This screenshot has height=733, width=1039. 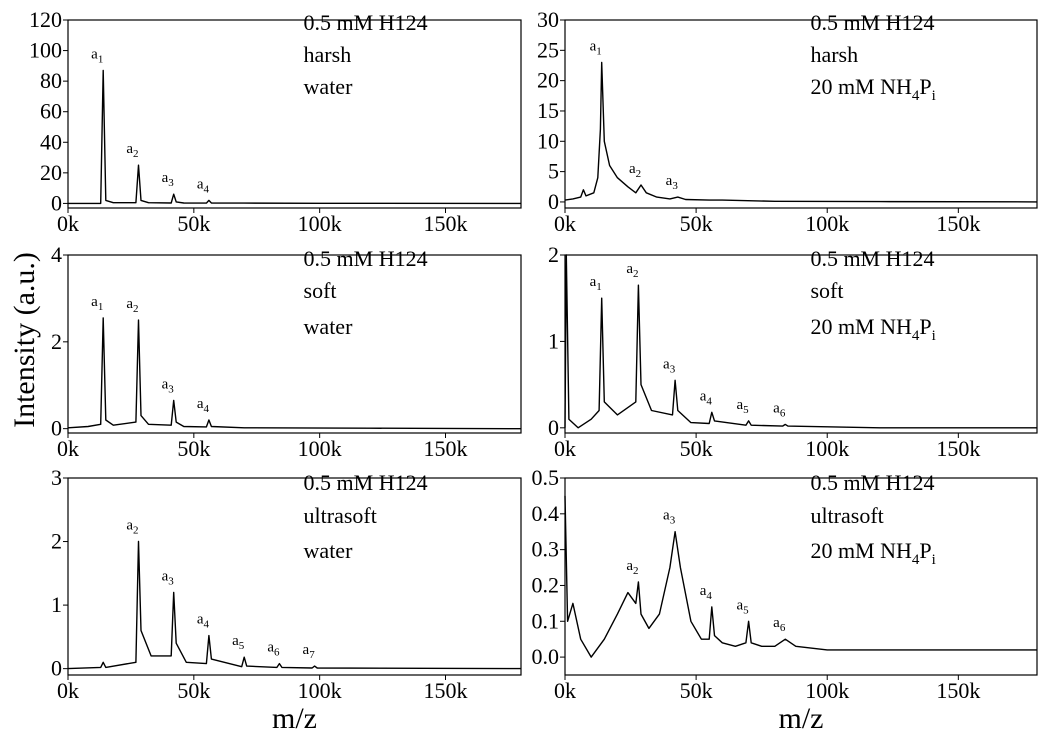 I want to click on peak-label: a6, so click(x=273, y=649).